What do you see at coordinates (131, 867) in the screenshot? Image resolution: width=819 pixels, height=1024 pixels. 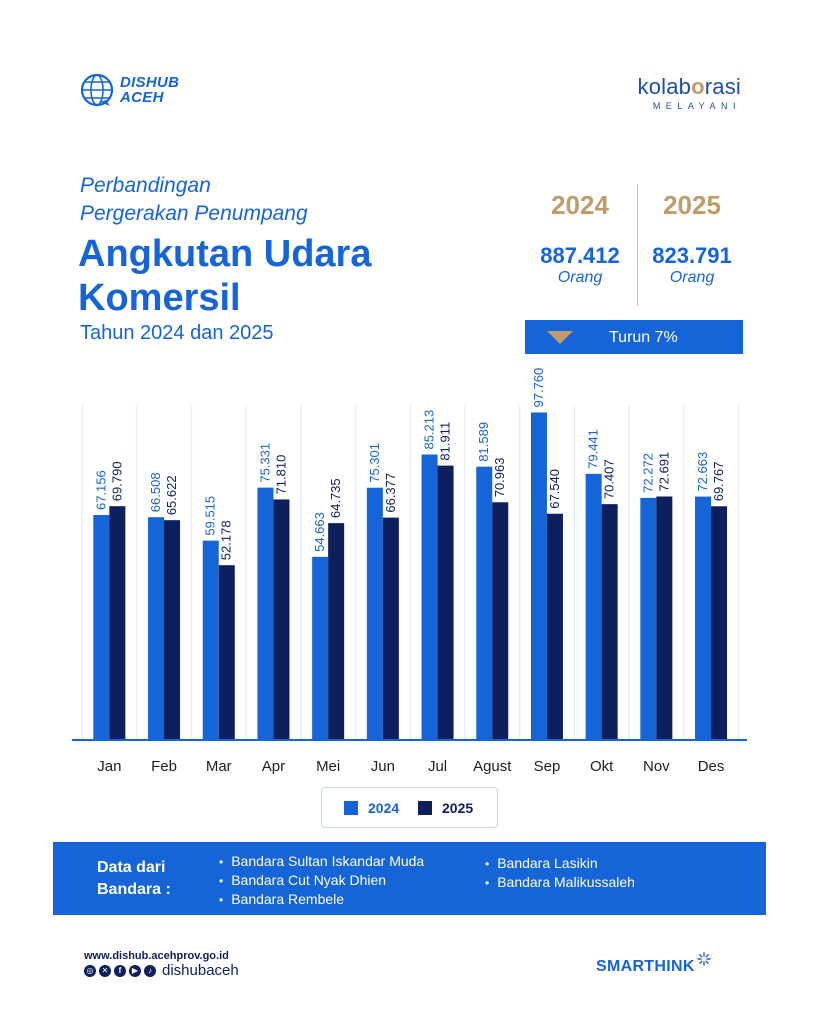 I see `source-label-line1: Data dari` at bounding box center [131, 867].